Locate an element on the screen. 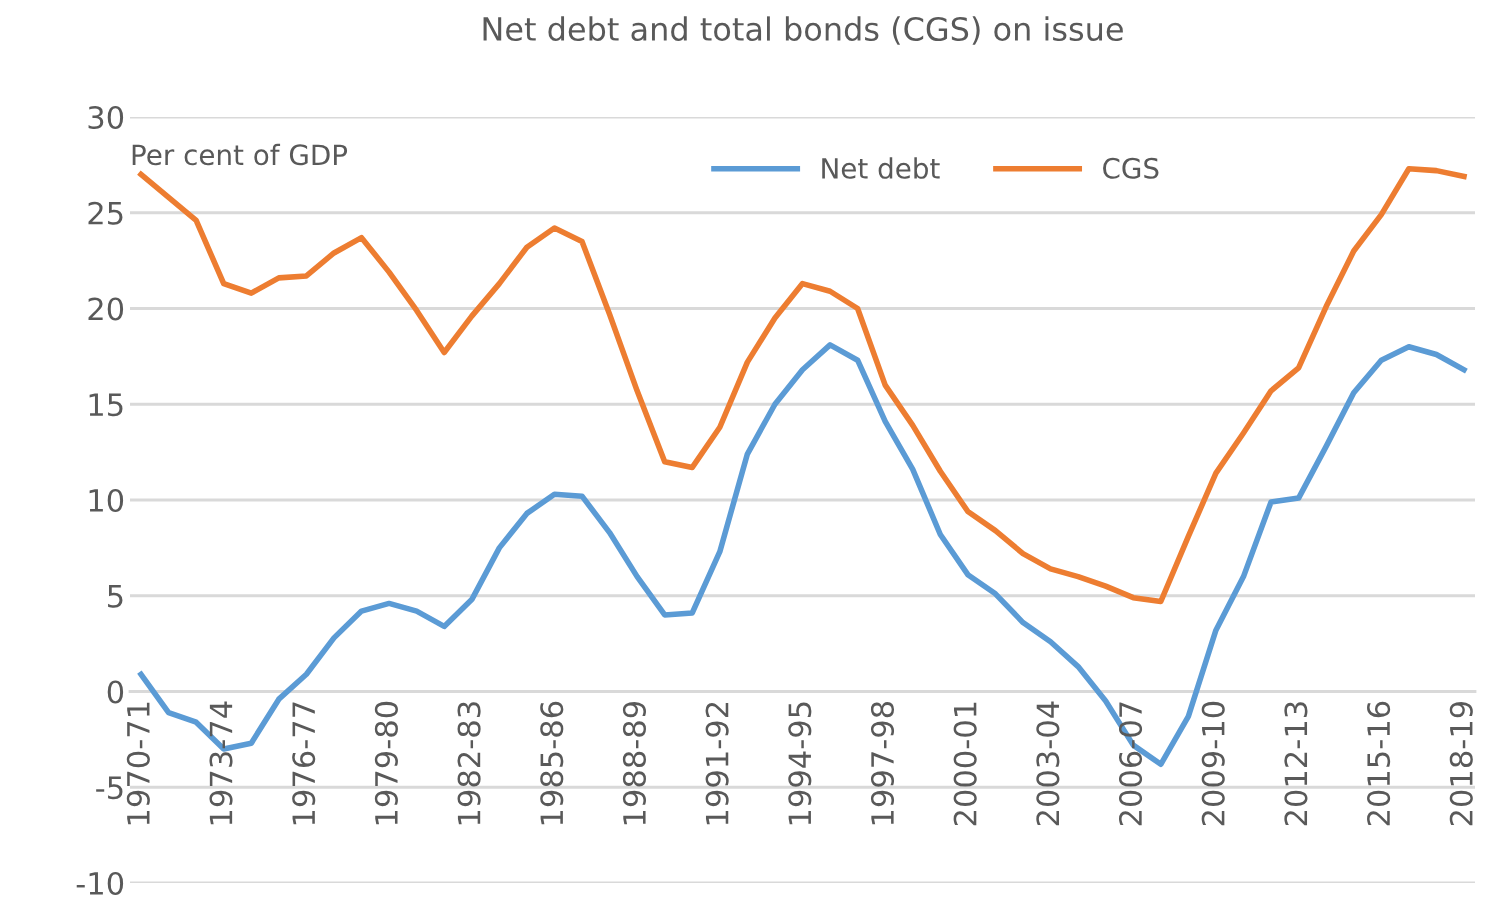 This screenshot has width=1485, height=901. x-tick-label: 2009-10 is located at coordinates (1213, 763).